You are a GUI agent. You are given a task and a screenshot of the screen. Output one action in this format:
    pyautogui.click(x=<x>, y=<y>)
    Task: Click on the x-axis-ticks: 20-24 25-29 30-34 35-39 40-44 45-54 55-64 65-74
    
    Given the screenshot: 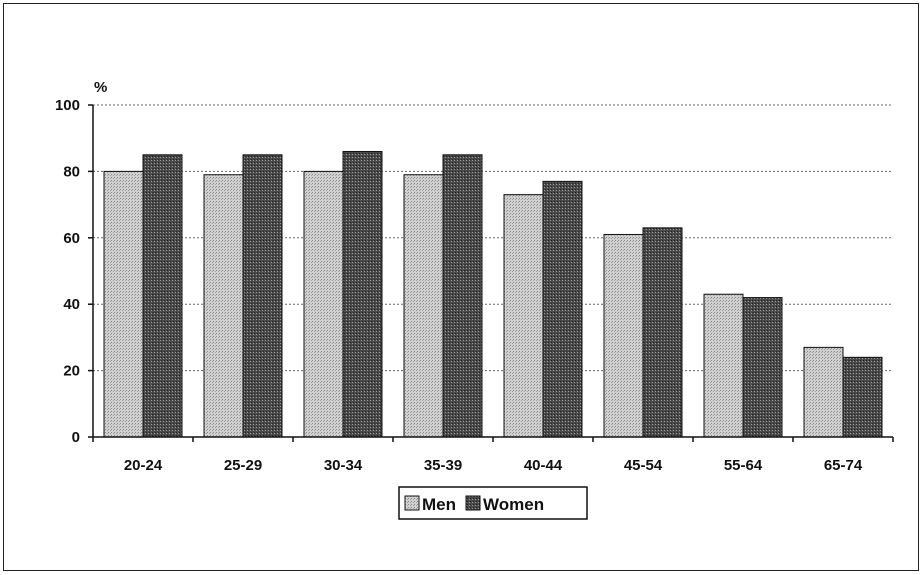 What is the action you would take?
    pyautogui.click(x=493, y=455)
    